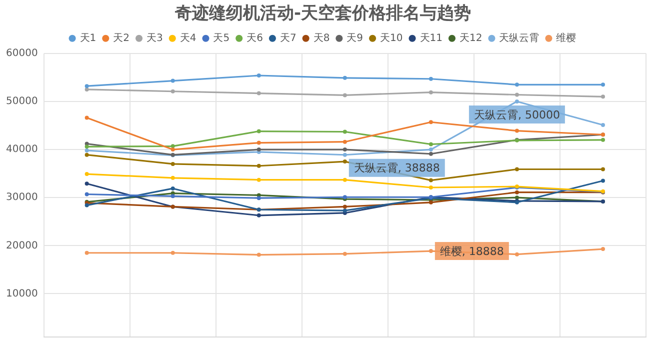  What do you see at coordinates (22, 53) in the screenshot?
I see `y-tick-label: 60000` at bounding box center [22, 53].